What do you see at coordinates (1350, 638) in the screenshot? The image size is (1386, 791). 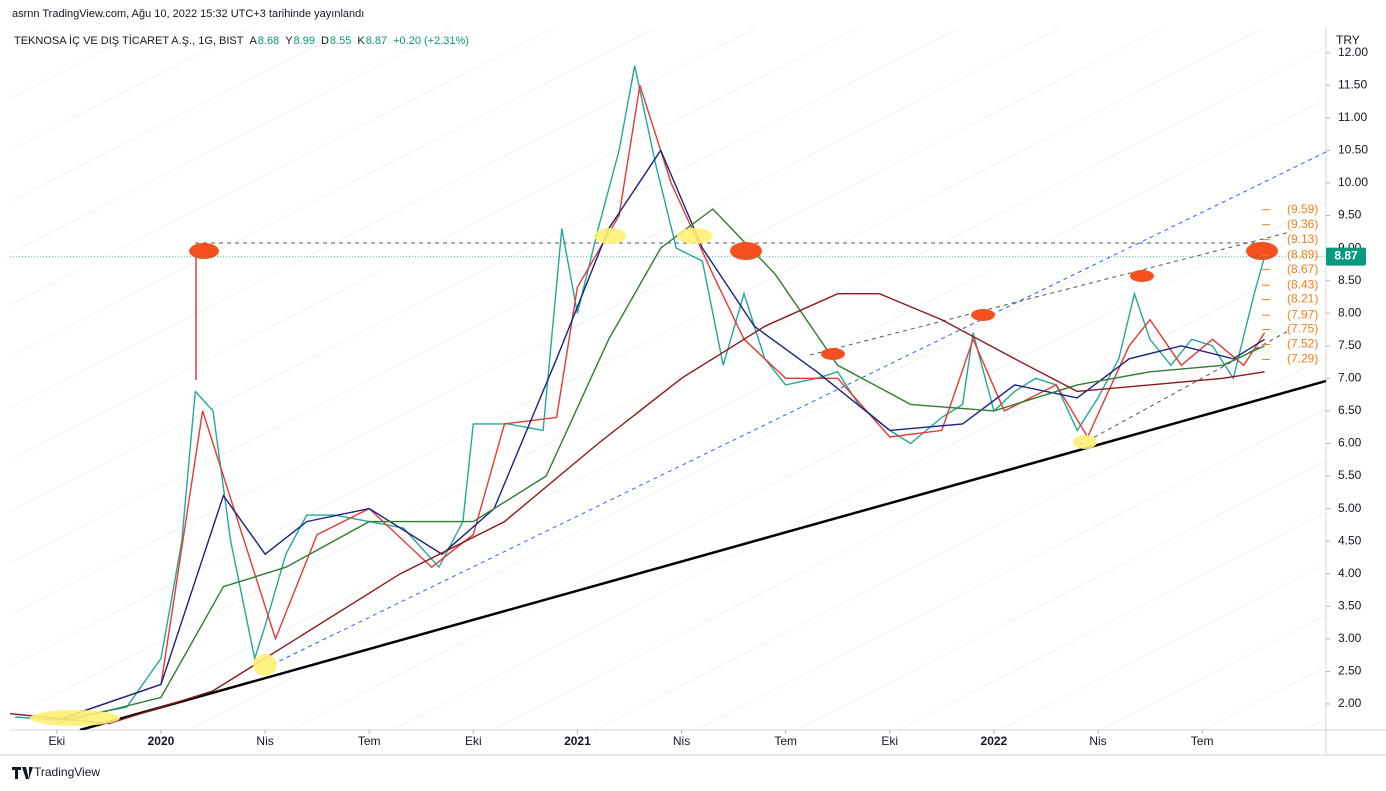 I see `y-tick-label: 3.00` at bounding box center [1350, 638].